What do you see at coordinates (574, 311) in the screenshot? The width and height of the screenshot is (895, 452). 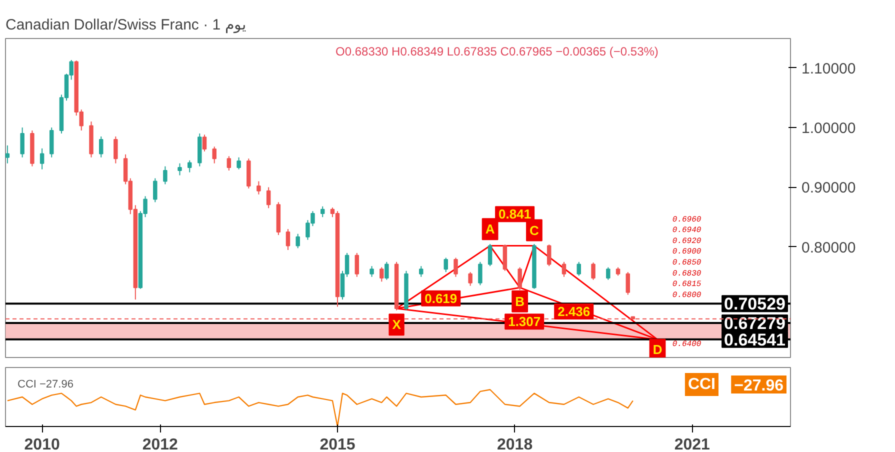 I see `annotation: 2.436` at bounding box center [574, 311].